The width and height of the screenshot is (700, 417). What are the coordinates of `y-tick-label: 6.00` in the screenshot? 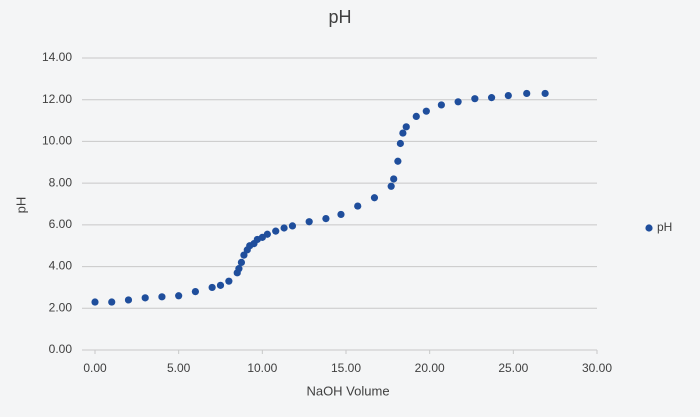 It's located at (61, 224).